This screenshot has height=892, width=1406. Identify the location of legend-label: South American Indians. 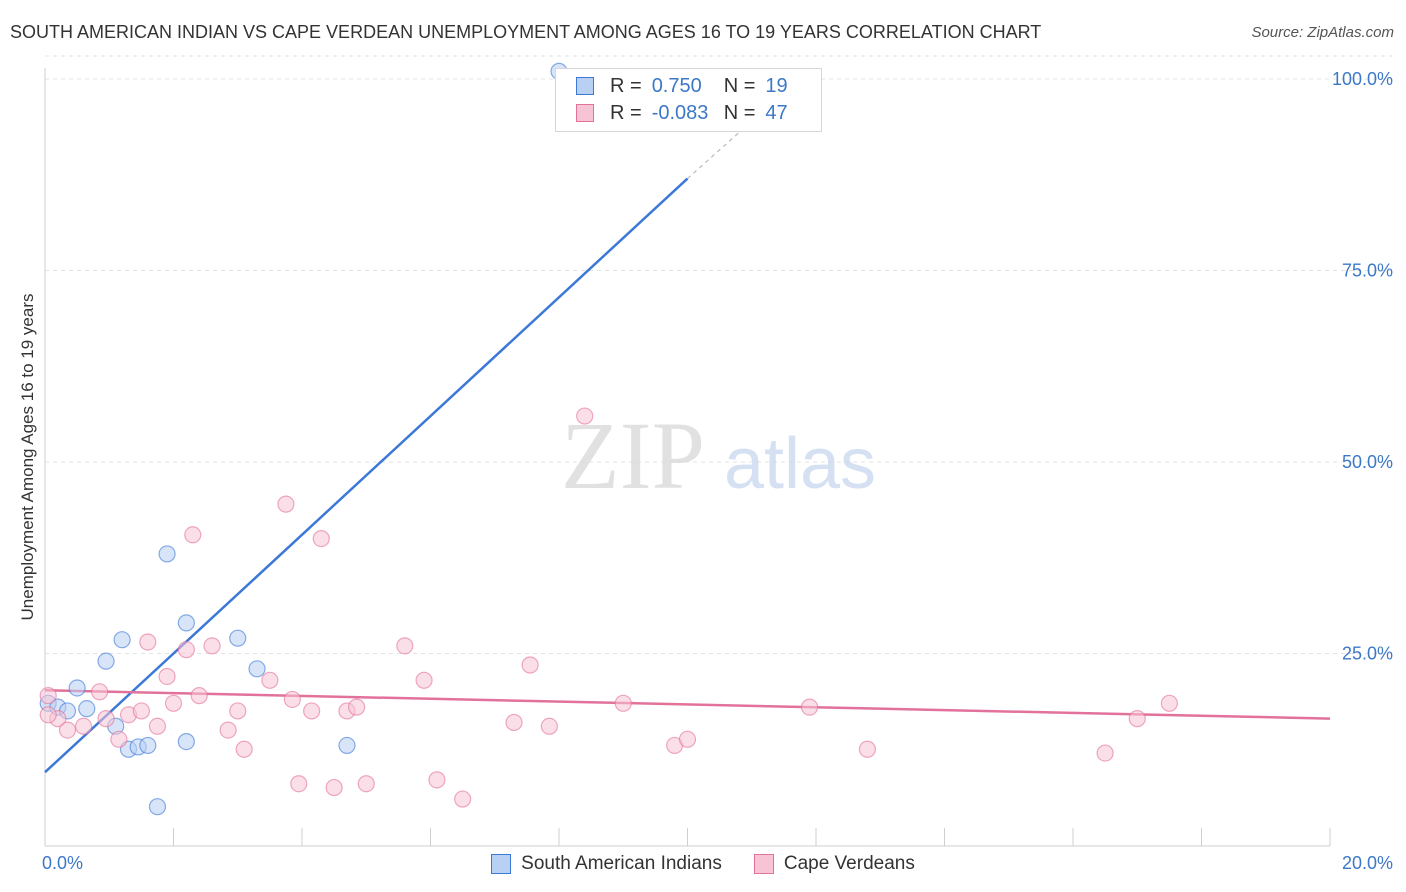
(621, 863).